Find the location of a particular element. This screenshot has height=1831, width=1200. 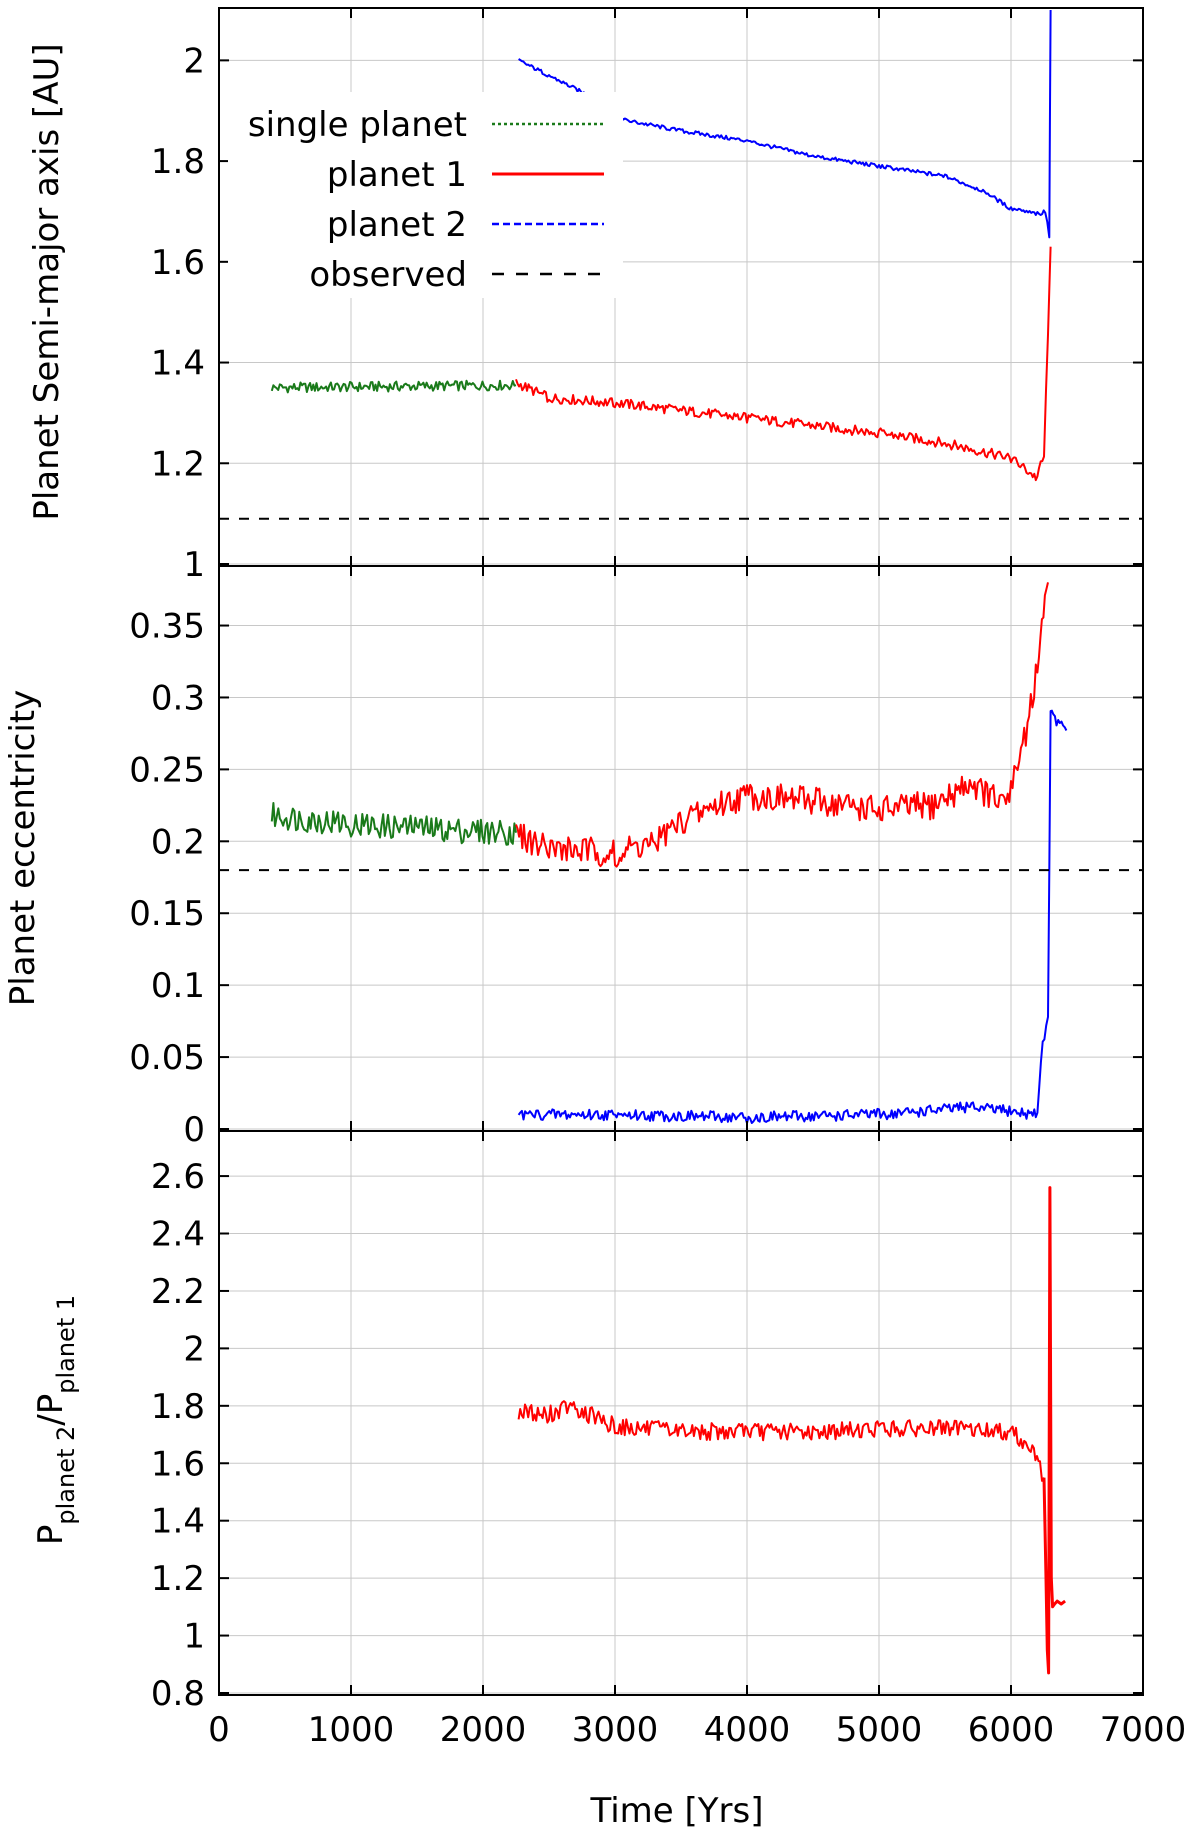

ylabel-mid: /P is located at coordinates (51, 1410).